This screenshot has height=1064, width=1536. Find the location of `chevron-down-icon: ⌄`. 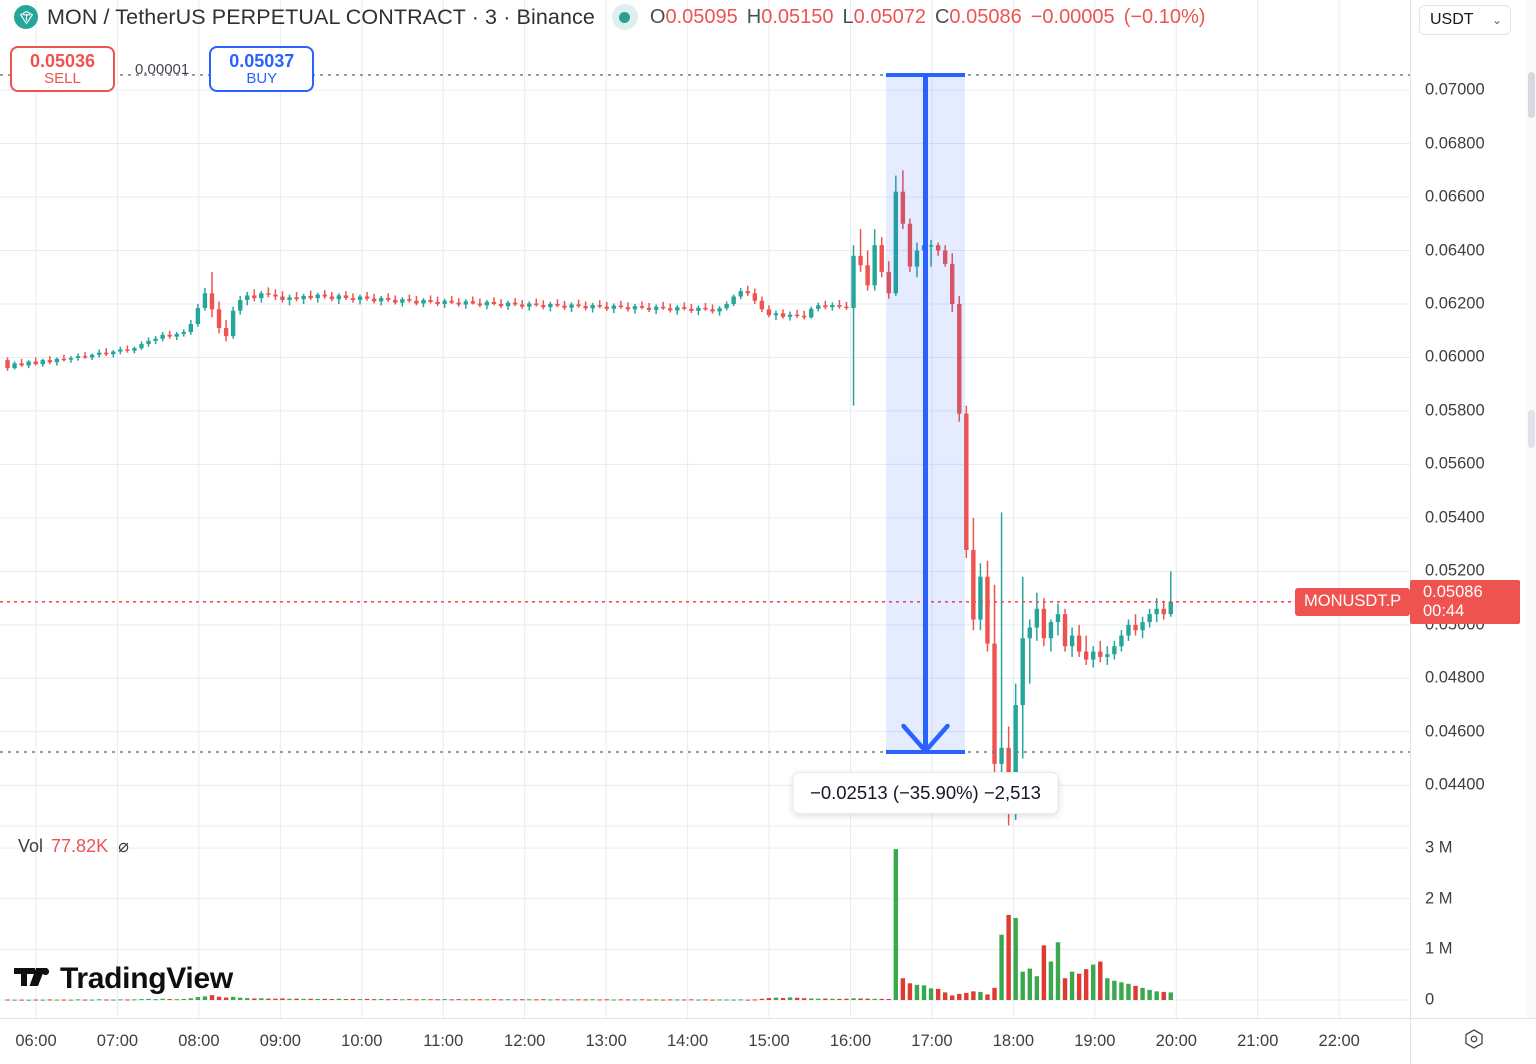

chevron-down-icon: ⌄ is located at coordinates (1496, 20).